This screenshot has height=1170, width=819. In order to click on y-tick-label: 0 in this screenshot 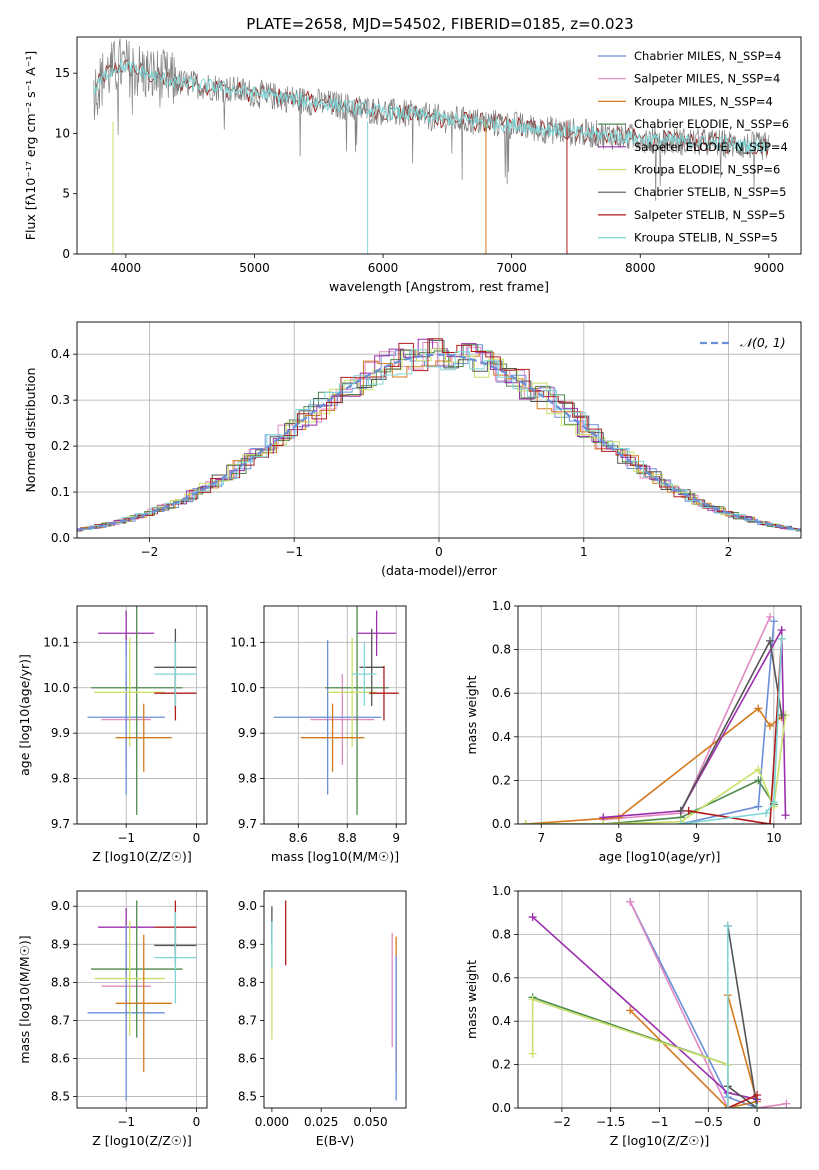, I will do `click(66, 254)`.